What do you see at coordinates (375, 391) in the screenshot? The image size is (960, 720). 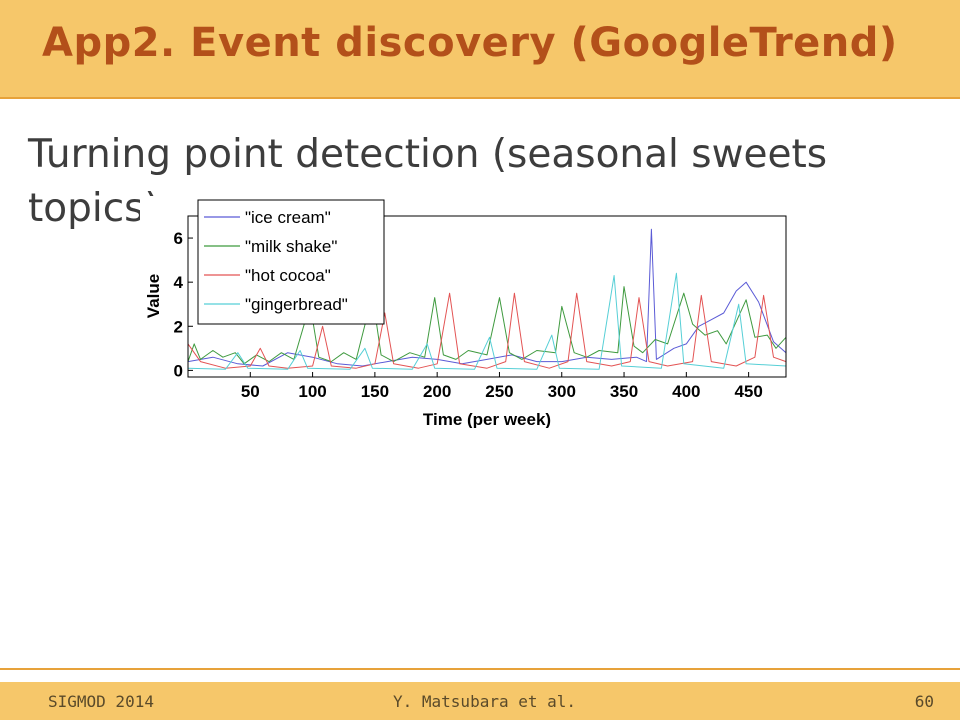 I see `x-tick-label: 150` at bounding box center [375, 391].